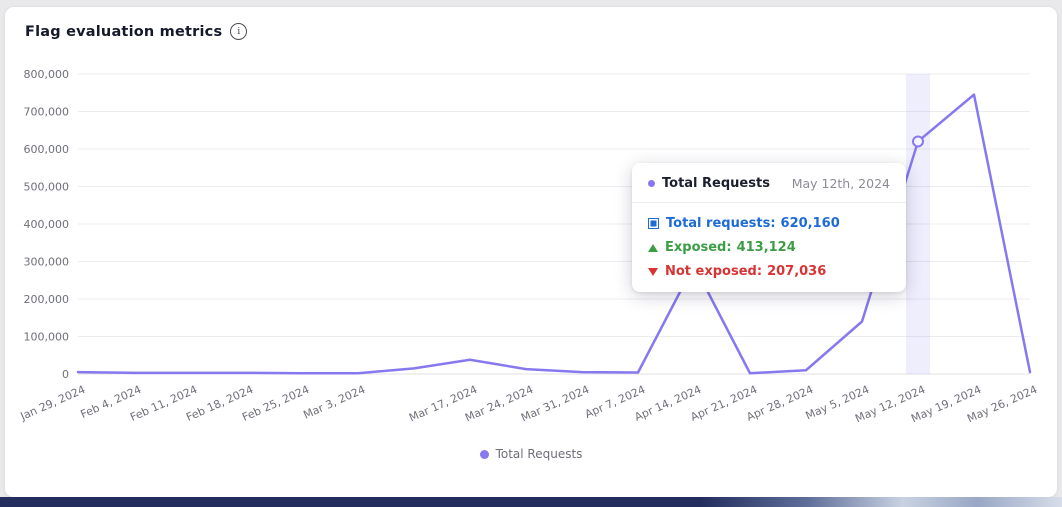  What do you see at coordinates (47, 187) in the screenshot?
I see `svg-text: 500,000` at bounding box center [47, 187].